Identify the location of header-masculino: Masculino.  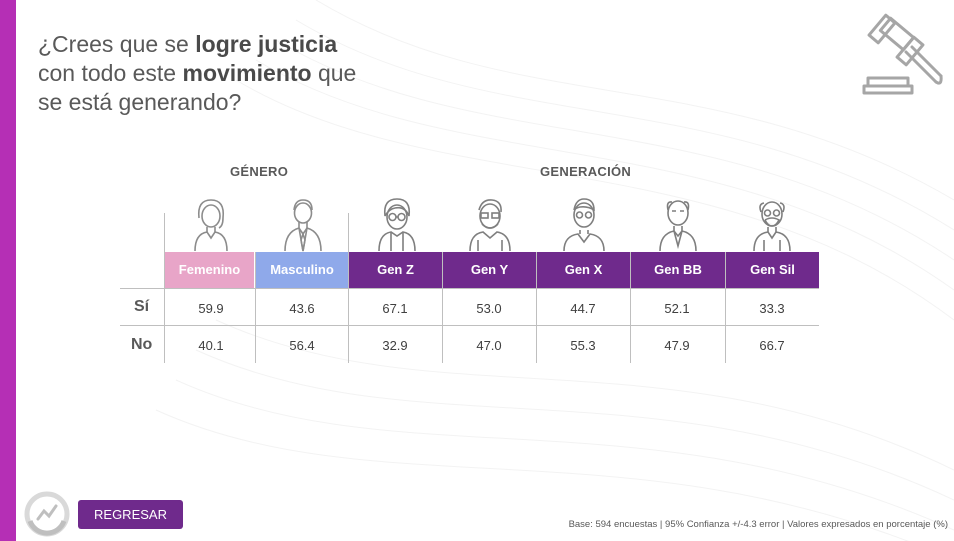
(302, 270).